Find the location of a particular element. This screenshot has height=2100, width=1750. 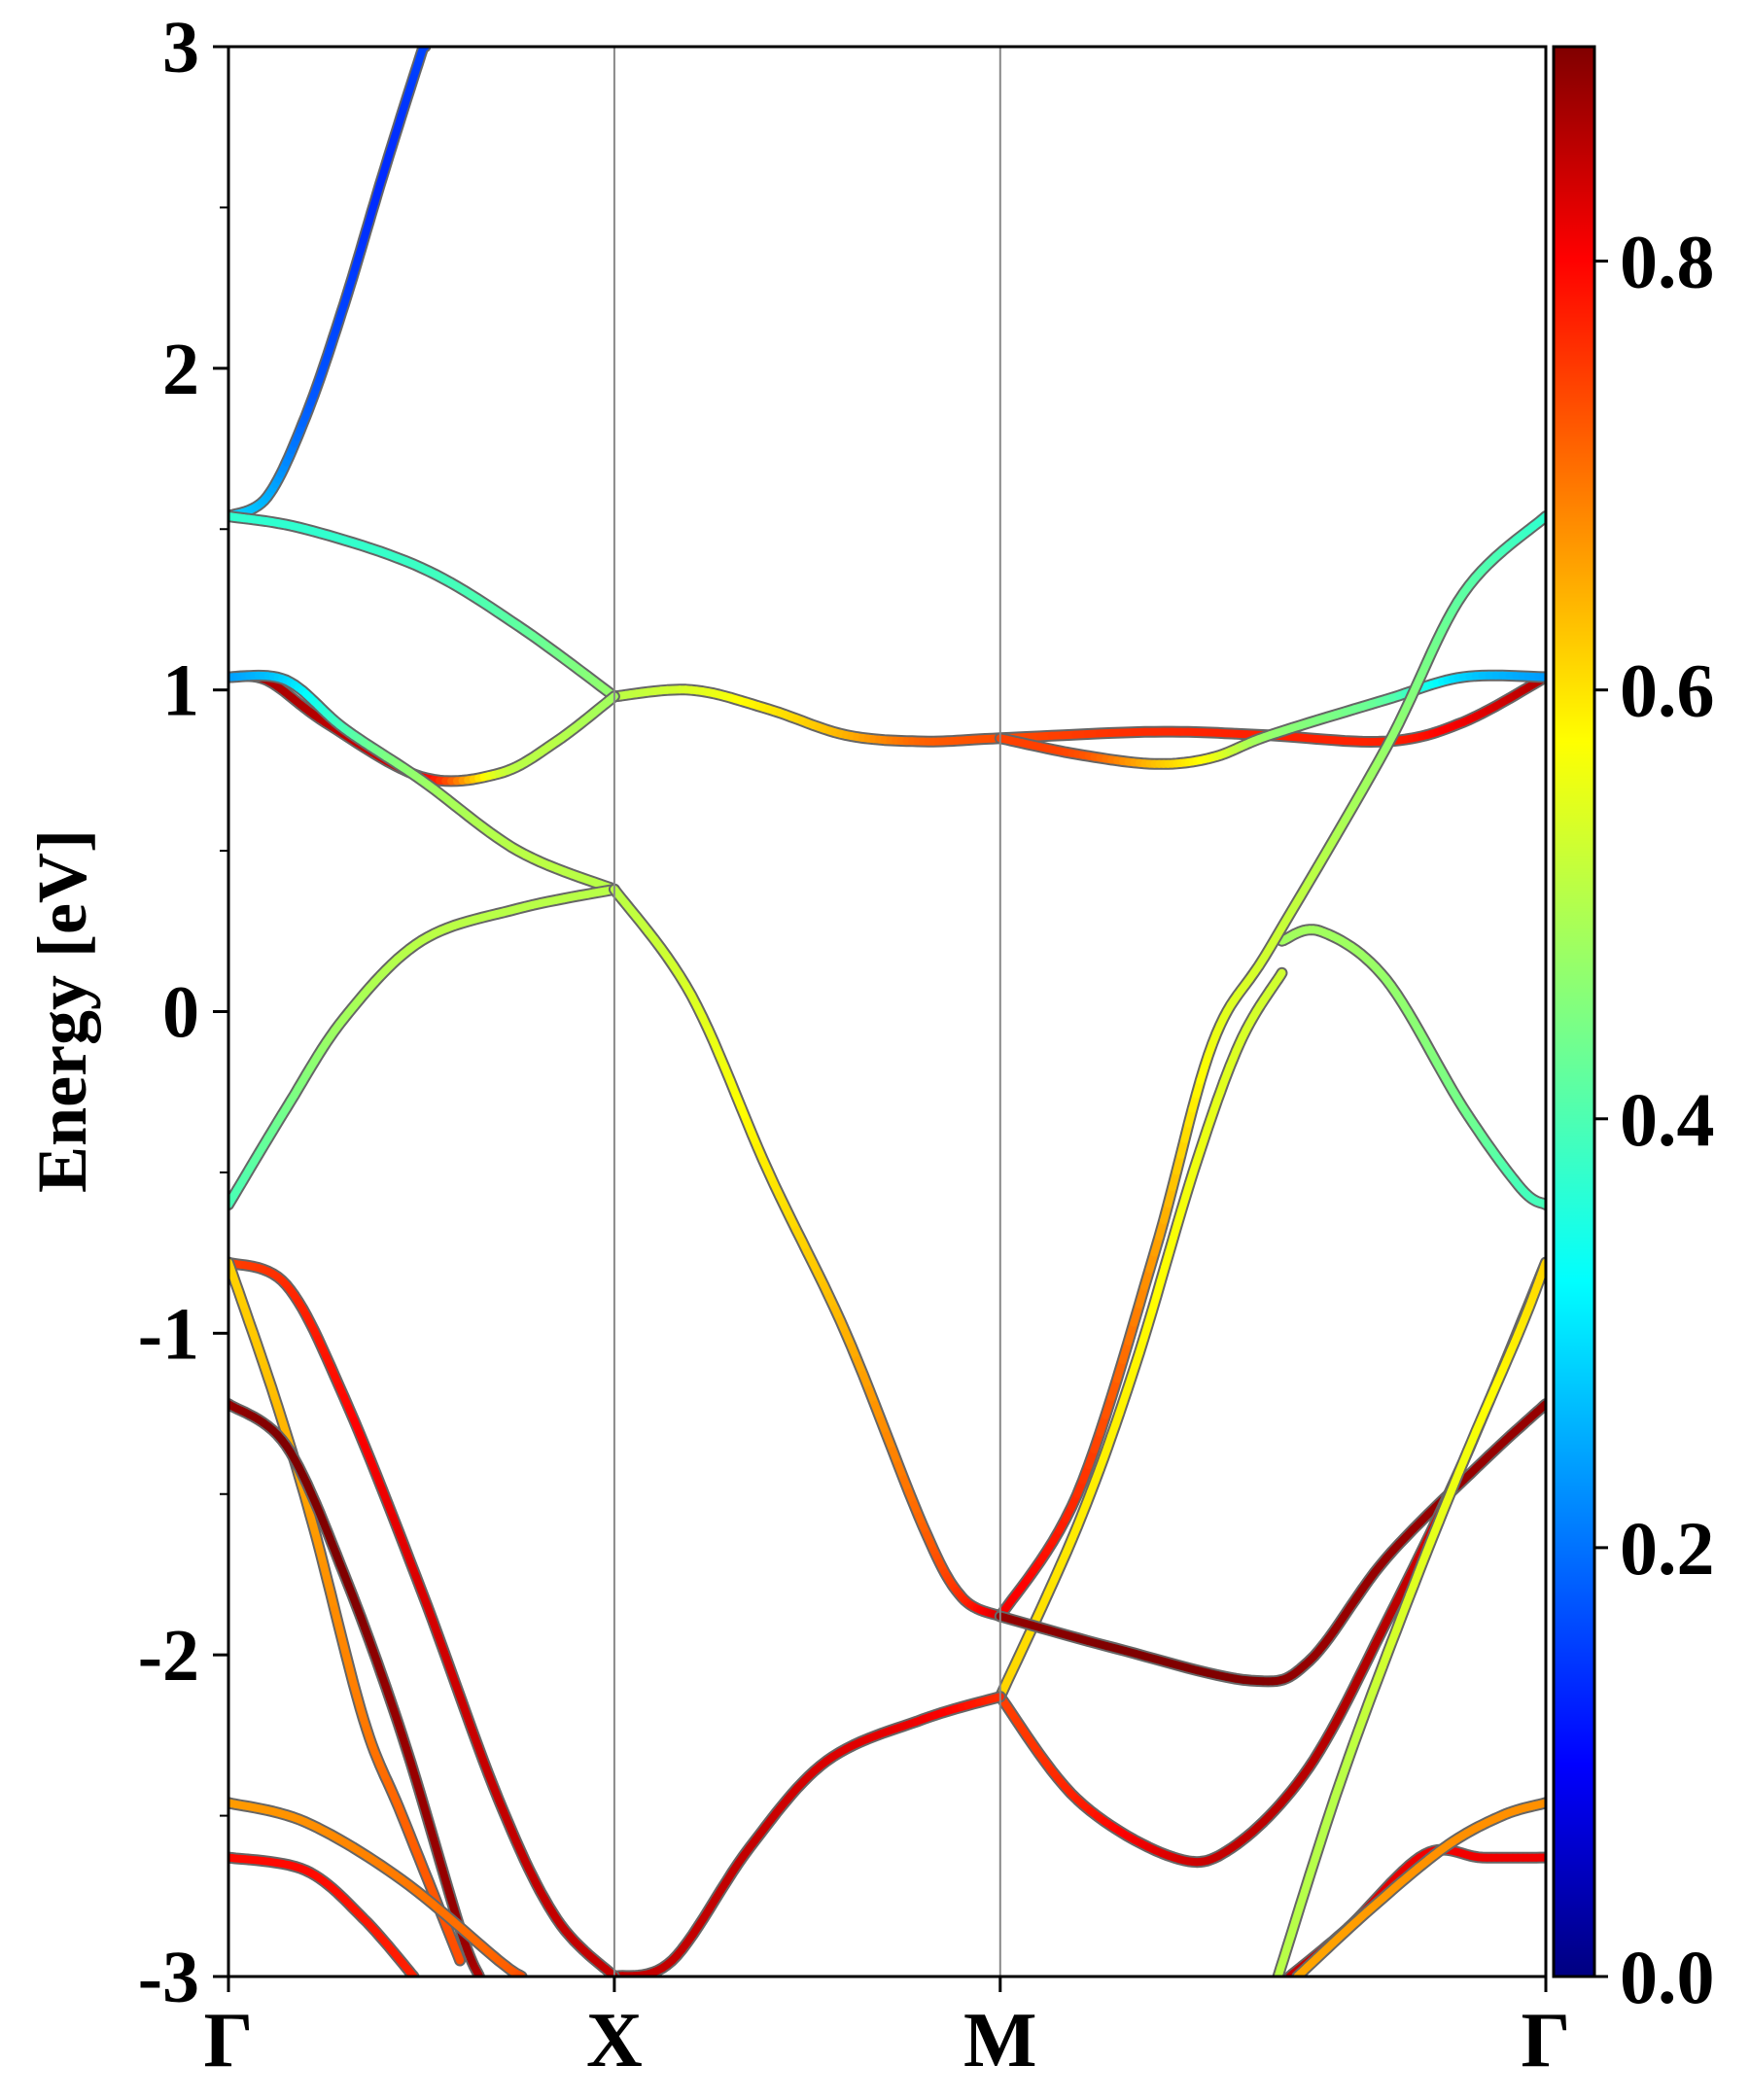

y-axis: -3 -2 -1 0 1 2 3 is located at coordinates (183, 1012).